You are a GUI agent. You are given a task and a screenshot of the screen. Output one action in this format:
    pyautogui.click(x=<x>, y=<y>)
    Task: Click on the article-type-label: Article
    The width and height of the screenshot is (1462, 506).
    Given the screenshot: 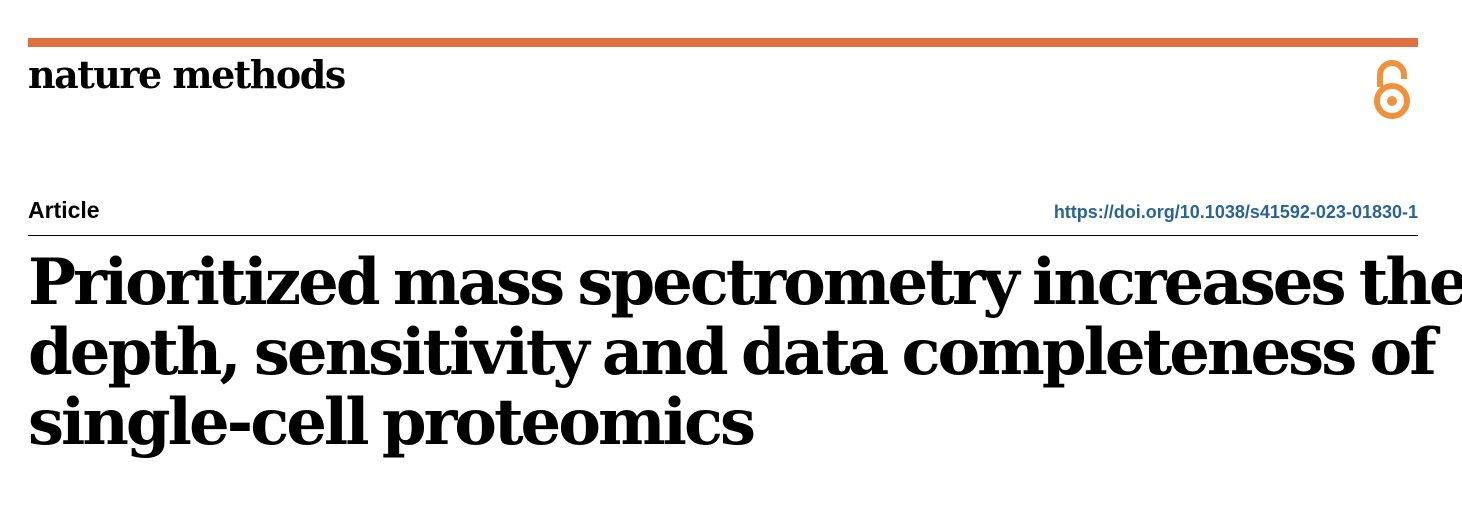 What is the action you would take?
    pyautogui.click(x=64, y=210)
    